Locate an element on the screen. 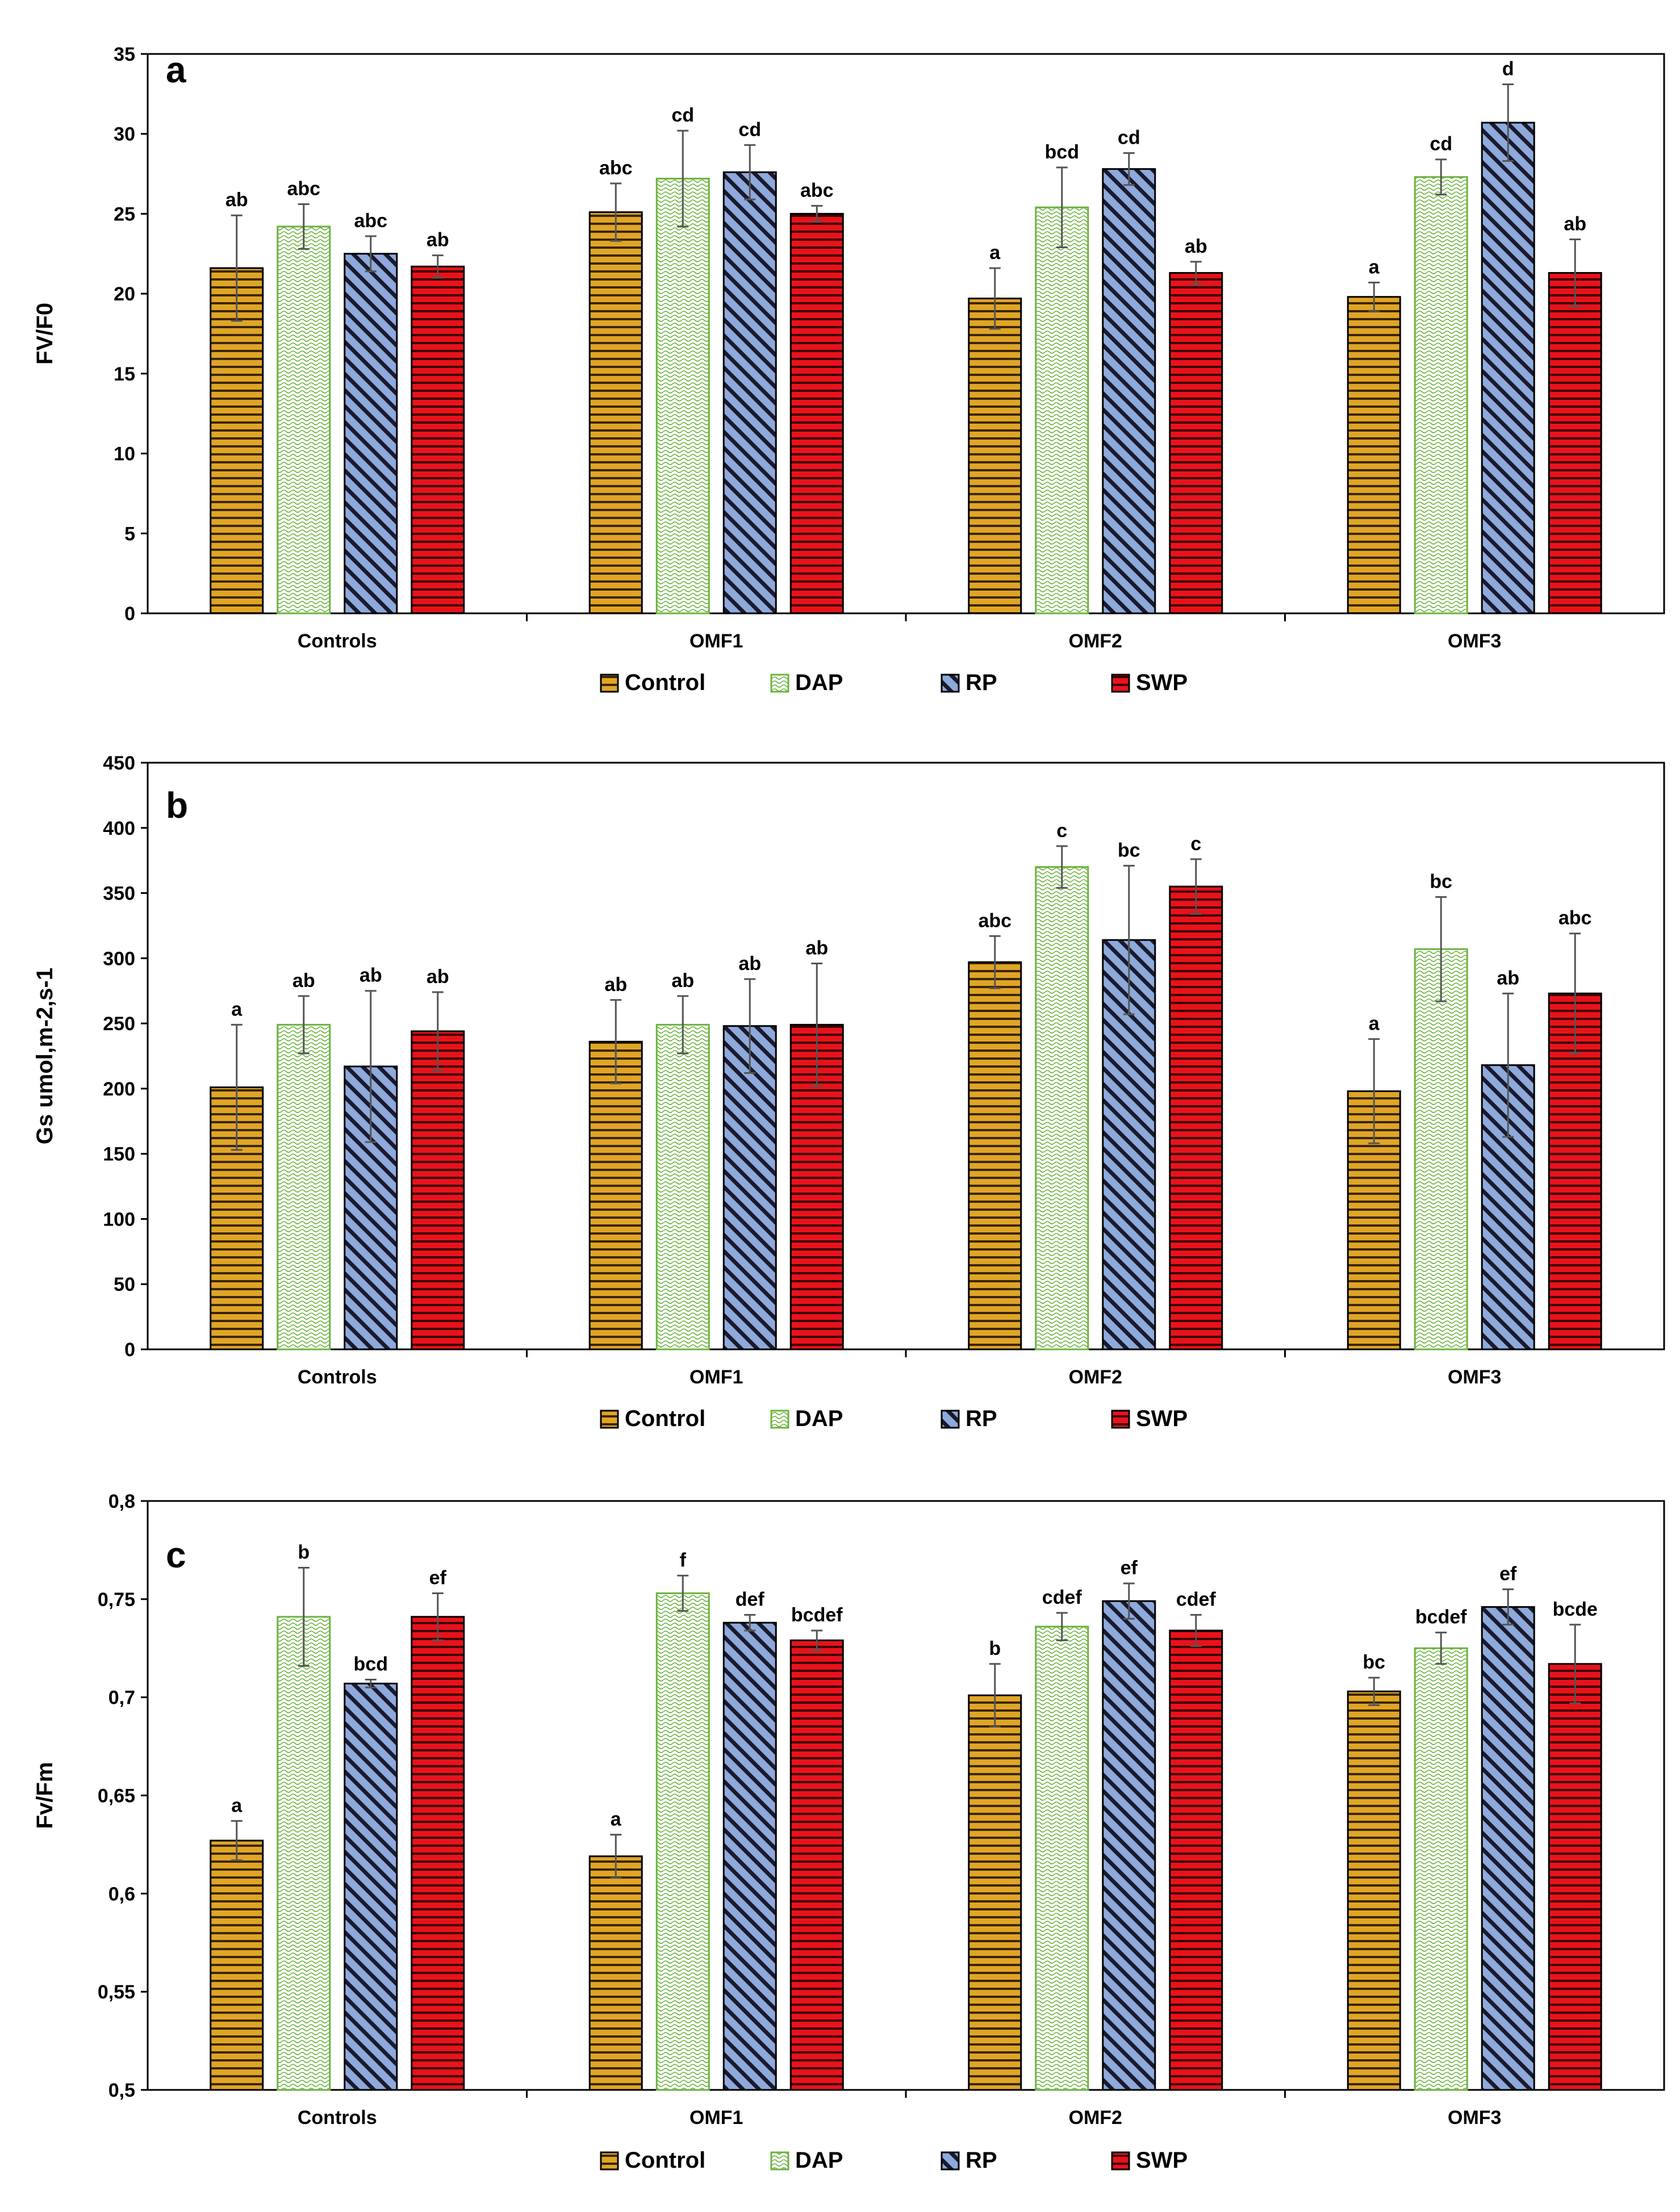 The image size is (1680, 2212). y-tick-label: 35 is located at coordinates (124, 55).